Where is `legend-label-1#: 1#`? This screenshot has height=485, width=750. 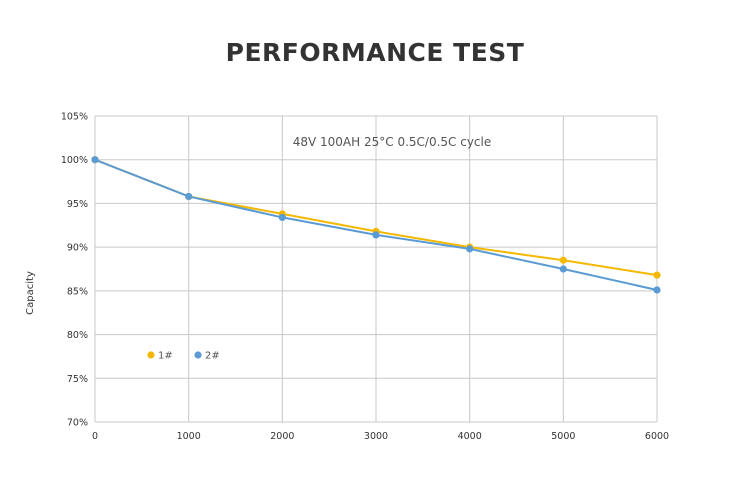
legend-label-1#: 1# is located at coordinates (165, 356).